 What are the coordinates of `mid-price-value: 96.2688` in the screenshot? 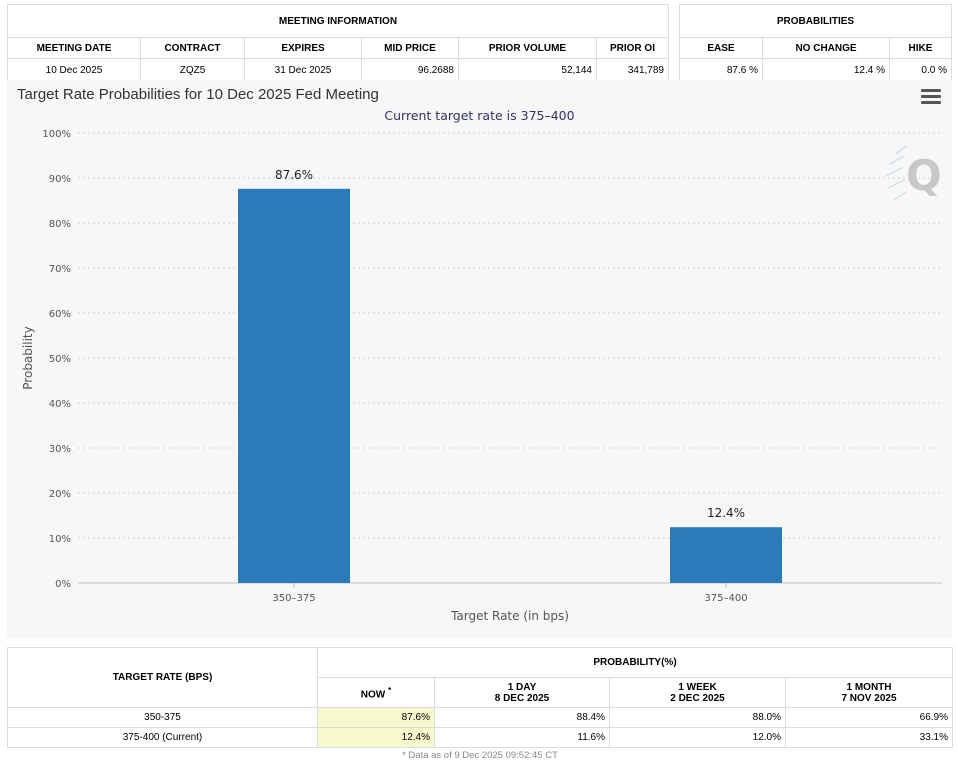 It's located at (410, 70).